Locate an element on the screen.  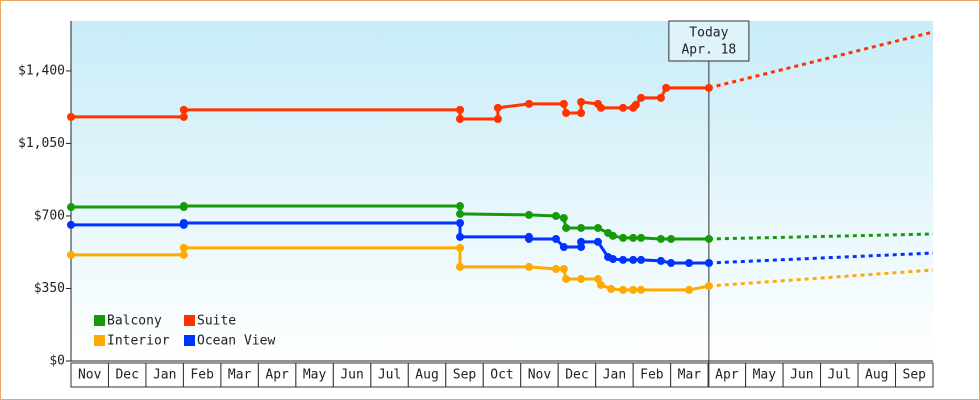
legend-label: Ocean View is located at coordinates (236, 341).